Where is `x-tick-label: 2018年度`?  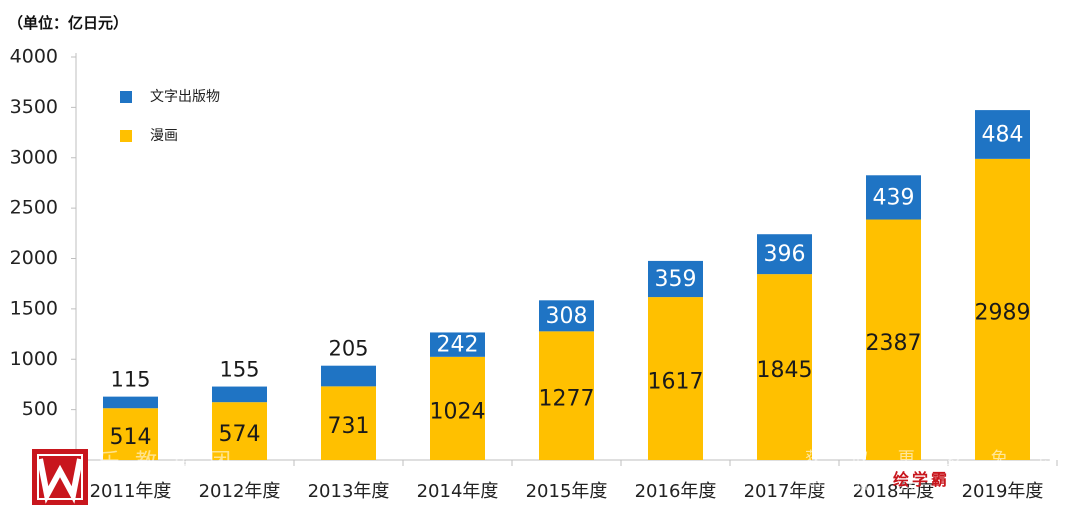
x-tick-label: 2018年度 is located at coordinates (894, 491).